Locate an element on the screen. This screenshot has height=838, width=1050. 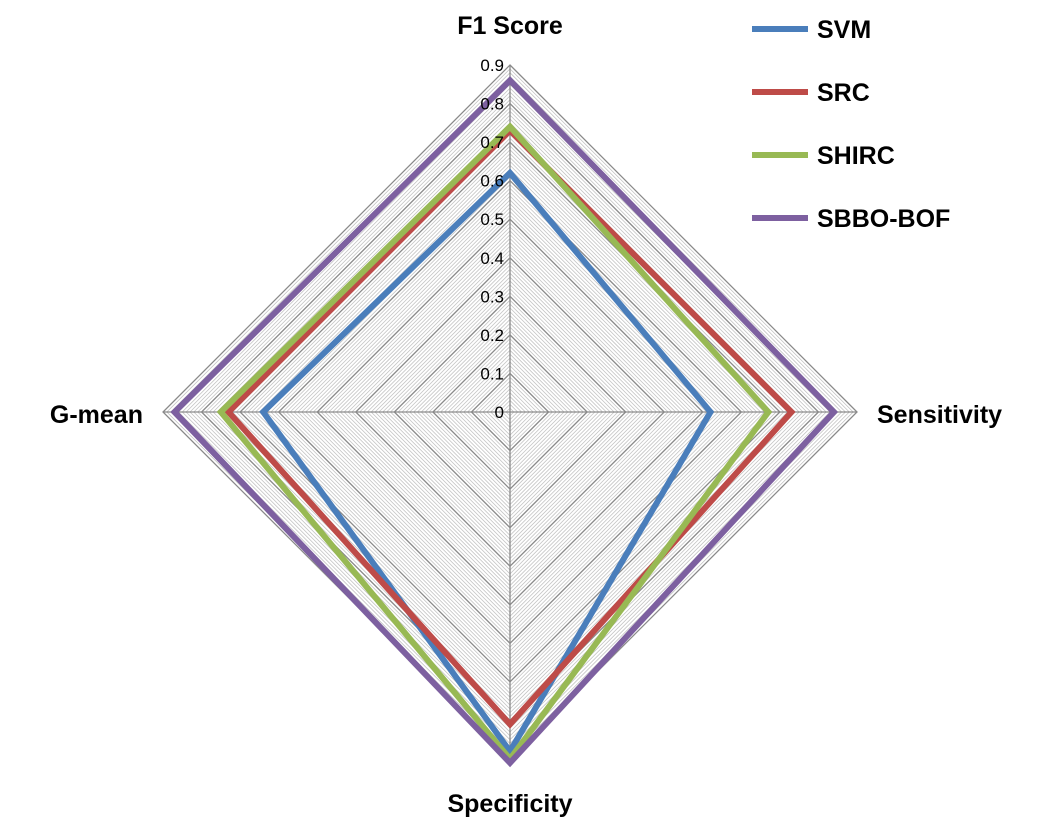
tick-label: 0.9 is located at coordinates (492, 65).